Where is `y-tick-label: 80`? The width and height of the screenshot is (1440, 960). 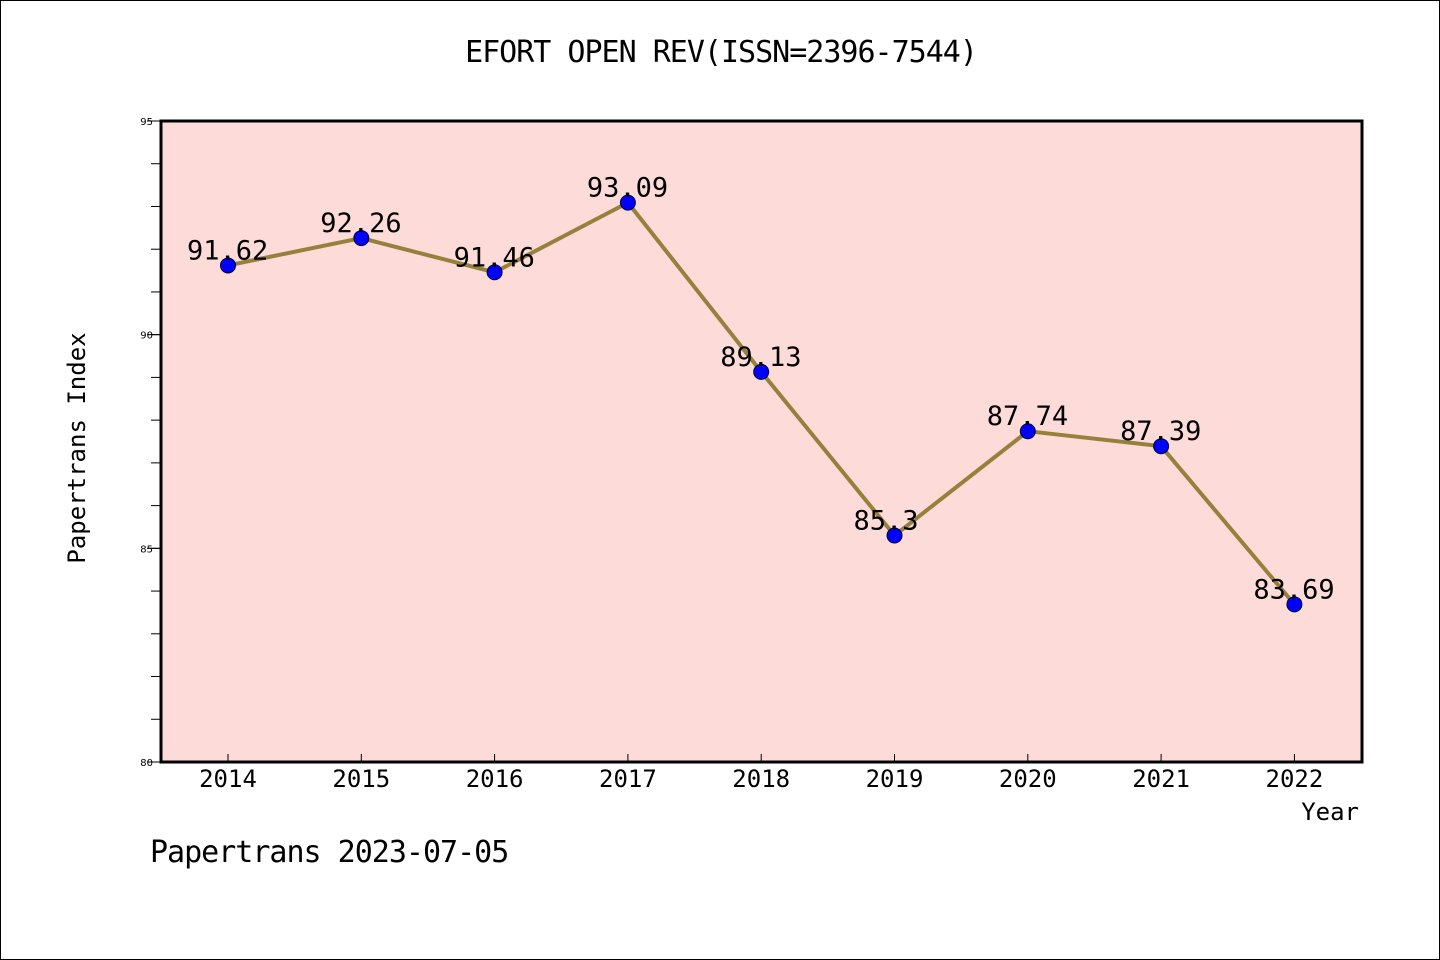
y-tick-label: 80 is located at coordinates (146, 763).